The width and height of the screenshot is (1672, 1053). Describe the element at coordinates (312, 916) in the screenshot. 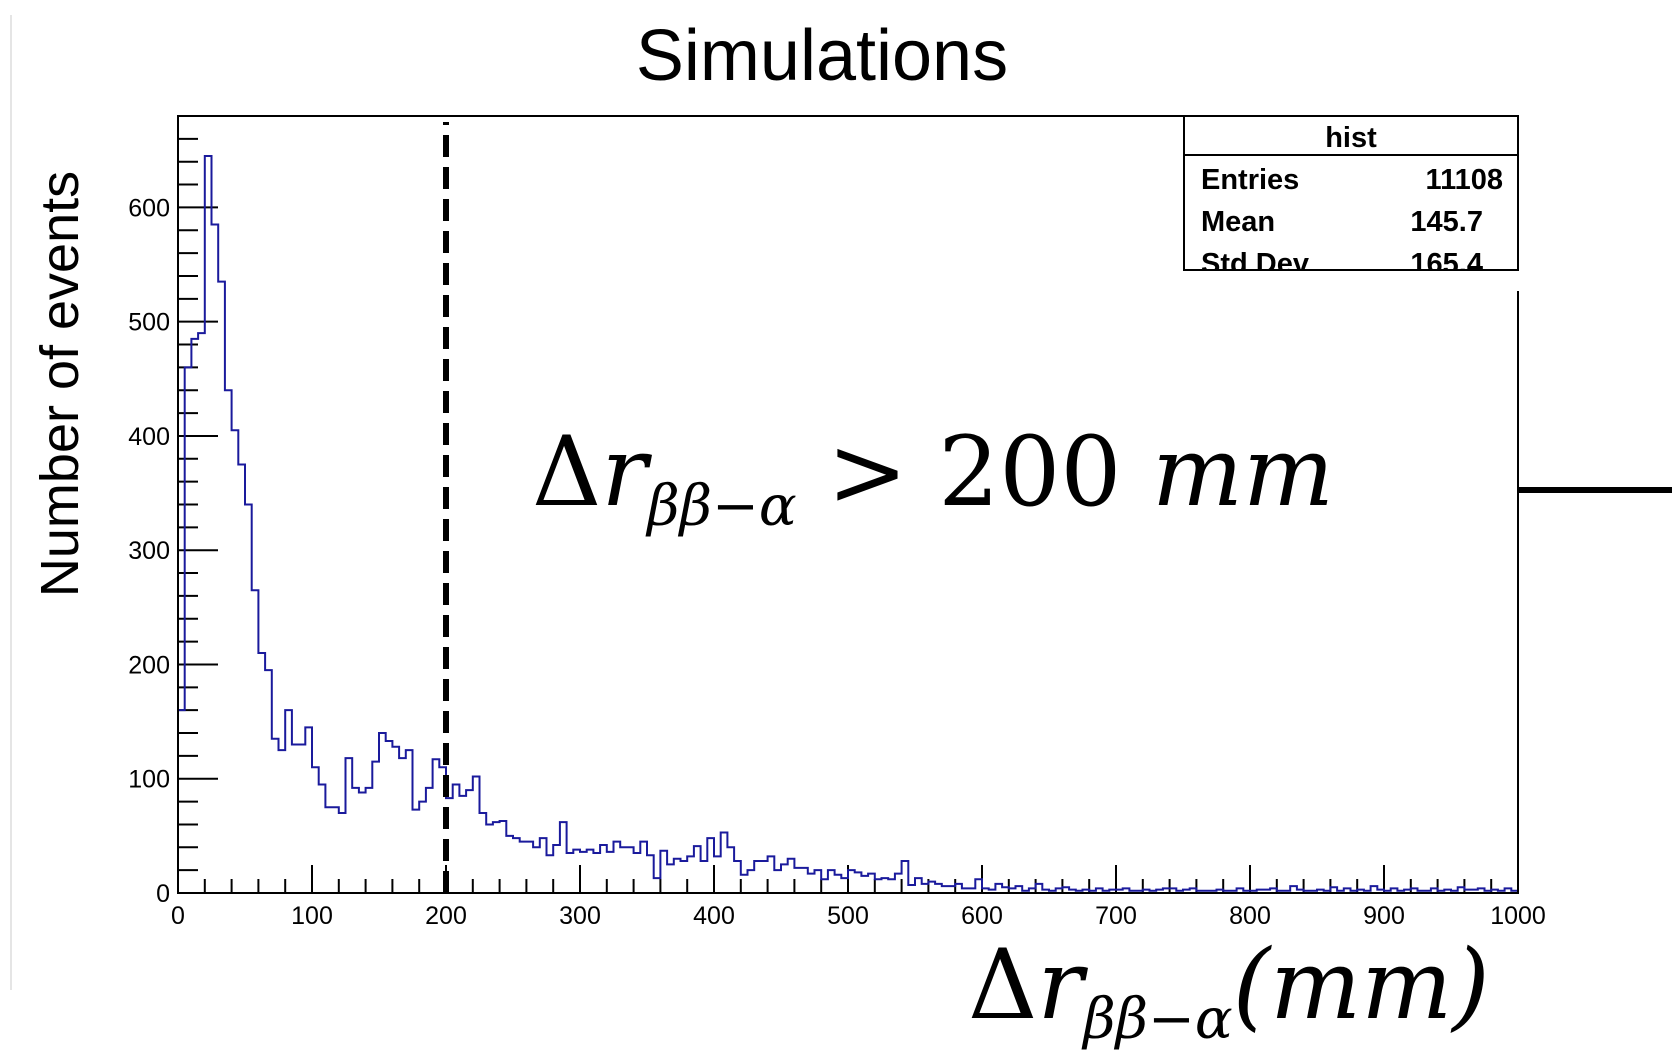

I see `x-tick-label: 100` at that location.